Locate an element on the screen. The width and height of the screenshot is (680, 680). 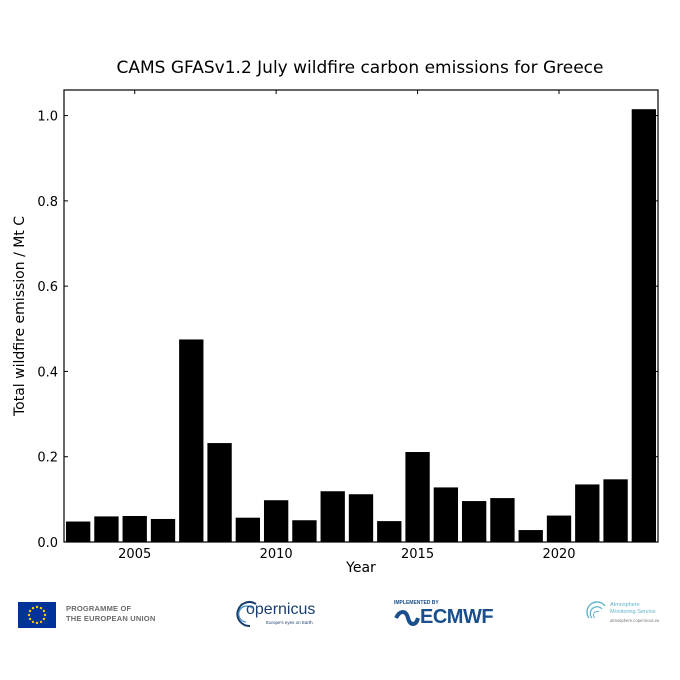
y-axis-label: Total wildfire emission / Mt C is located at coordinates (20, 316).